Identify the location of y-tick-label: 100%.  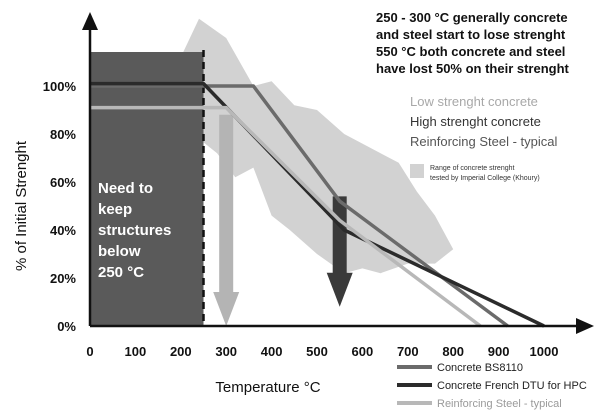
(60, 86).